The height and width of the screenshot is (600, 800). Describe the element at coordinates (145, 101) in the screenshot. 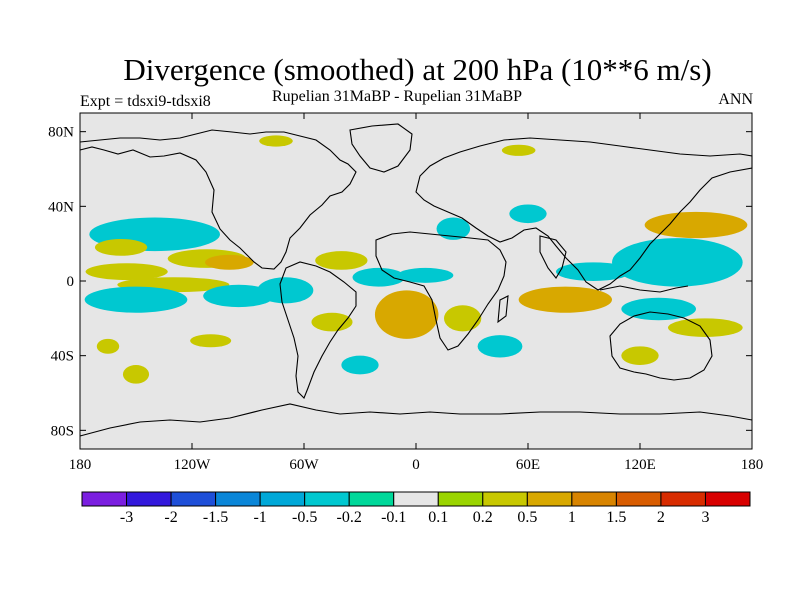

I see `experiment-label: Expt = tdsxi9-tdsxi8` at that location.